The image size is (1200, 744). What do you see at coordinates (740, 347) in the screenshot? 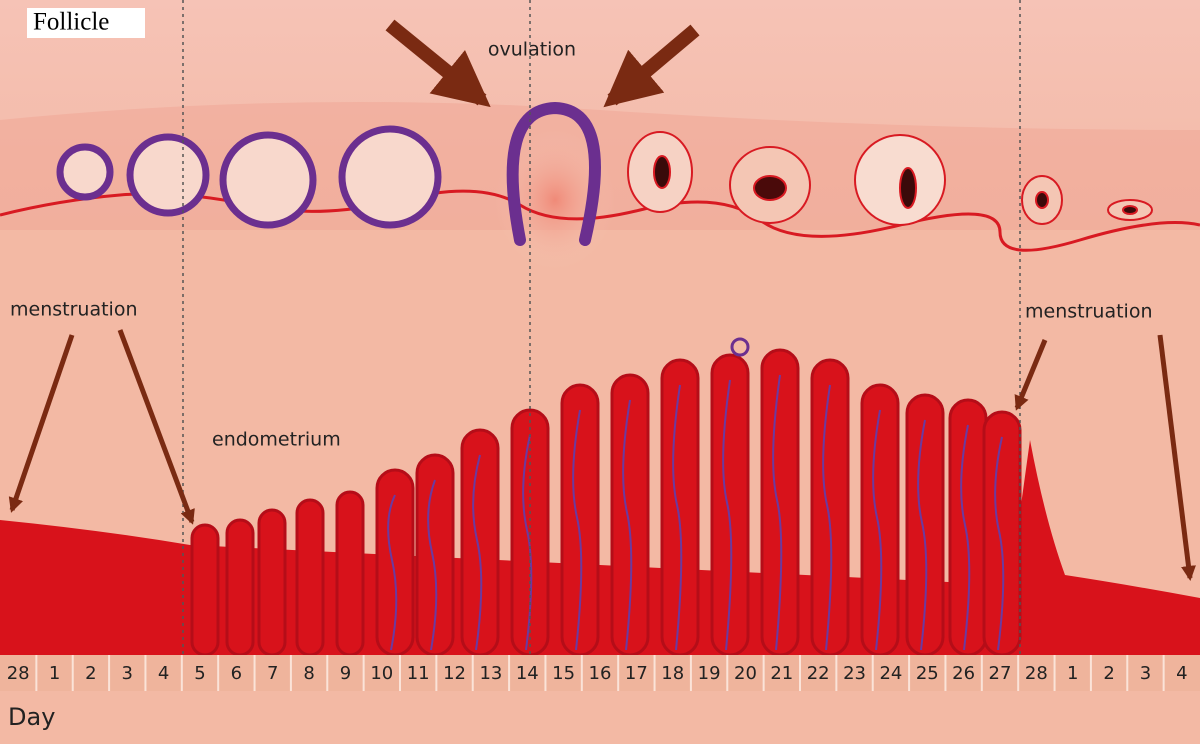
I see `egg` at bounding box center [740, 347].